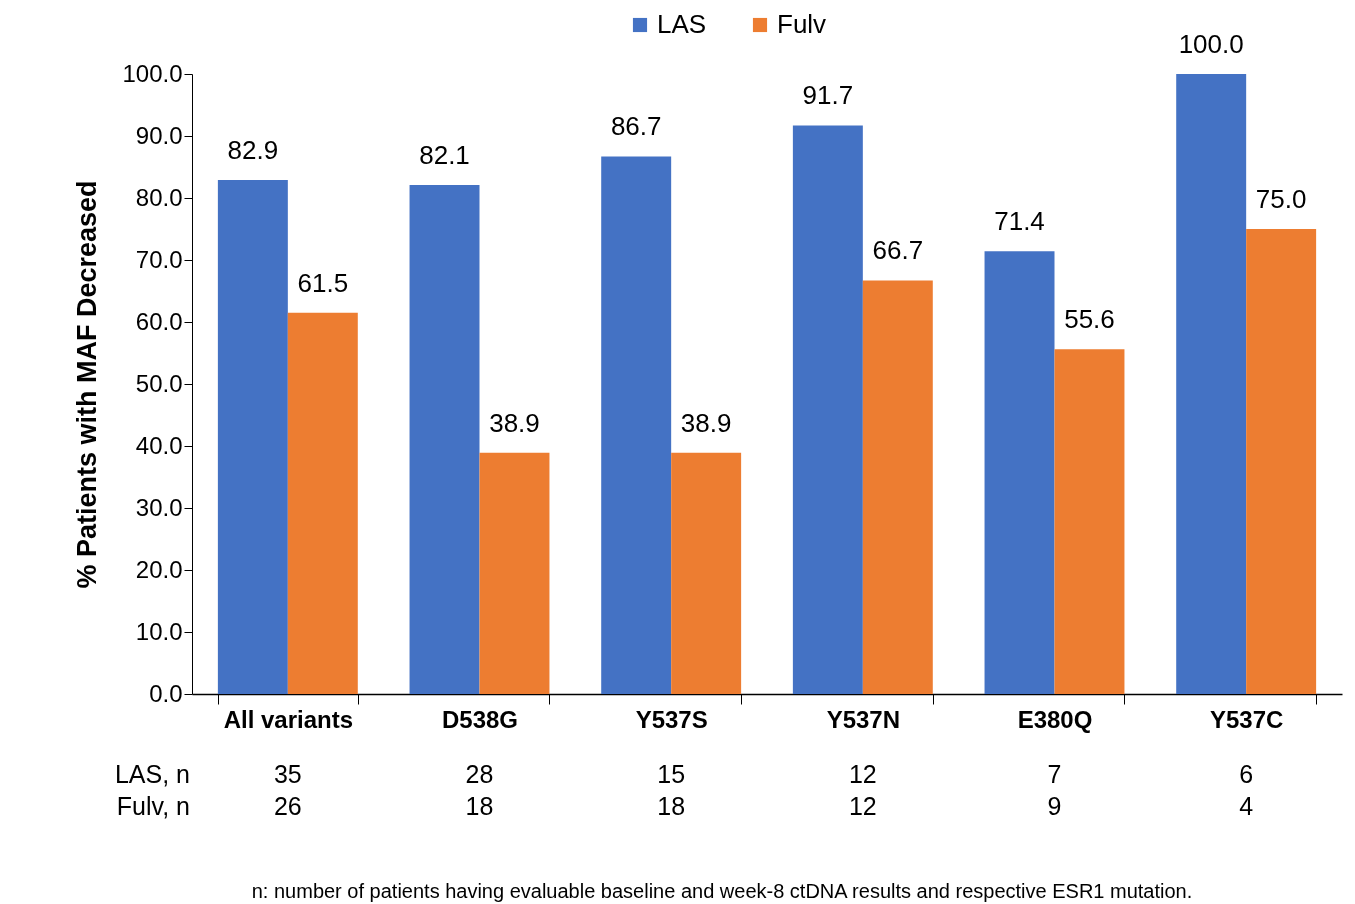 The height and width of the screenshot is (904, 1355). I want to click on y-tick-label: 30.0, so click(159, 507).